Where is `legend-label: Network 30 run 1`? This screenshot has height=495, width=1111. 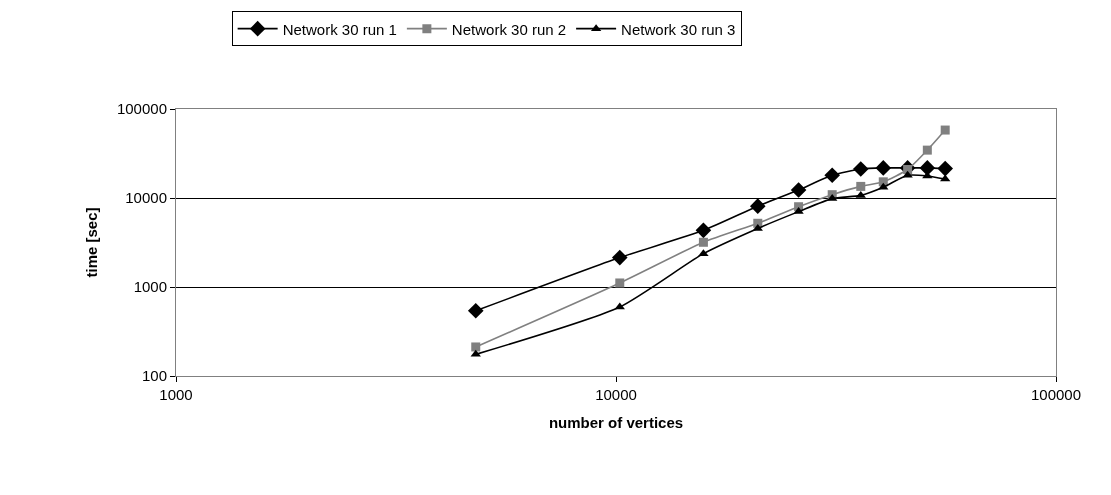 legend-label: Network 30 run 1 is located at coordinates (339, 29).